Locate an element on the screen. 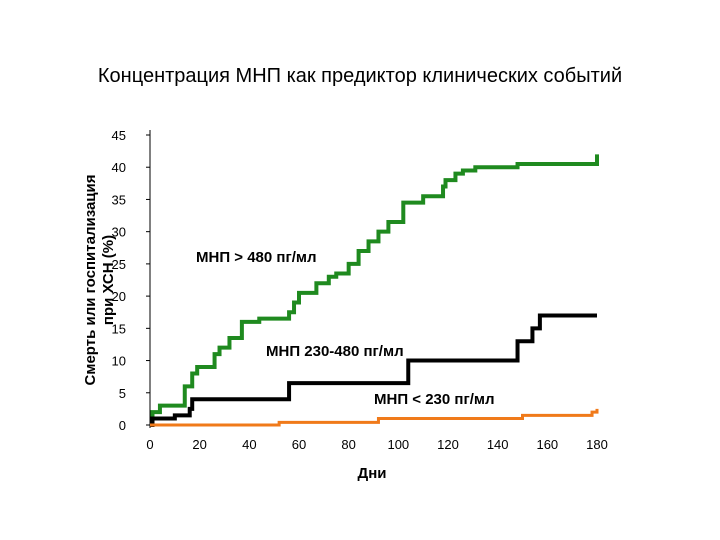 The image size is (720, 540). y-axis-label: Смерть или госпитализация при ХСН (%) is located at coordinates (99, 280).